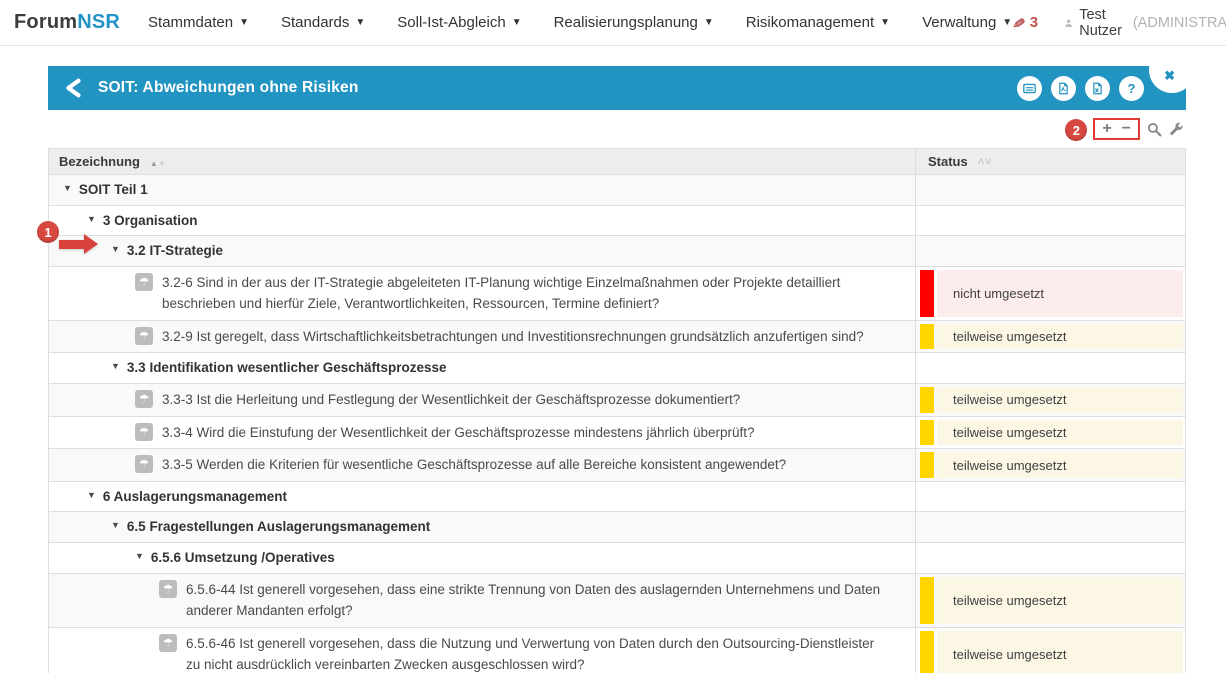 The image size is (1226, 673). I want to click on bezeichnung-cell: ▼ 6 Auslagerungsmanagement, so click(482, 497).